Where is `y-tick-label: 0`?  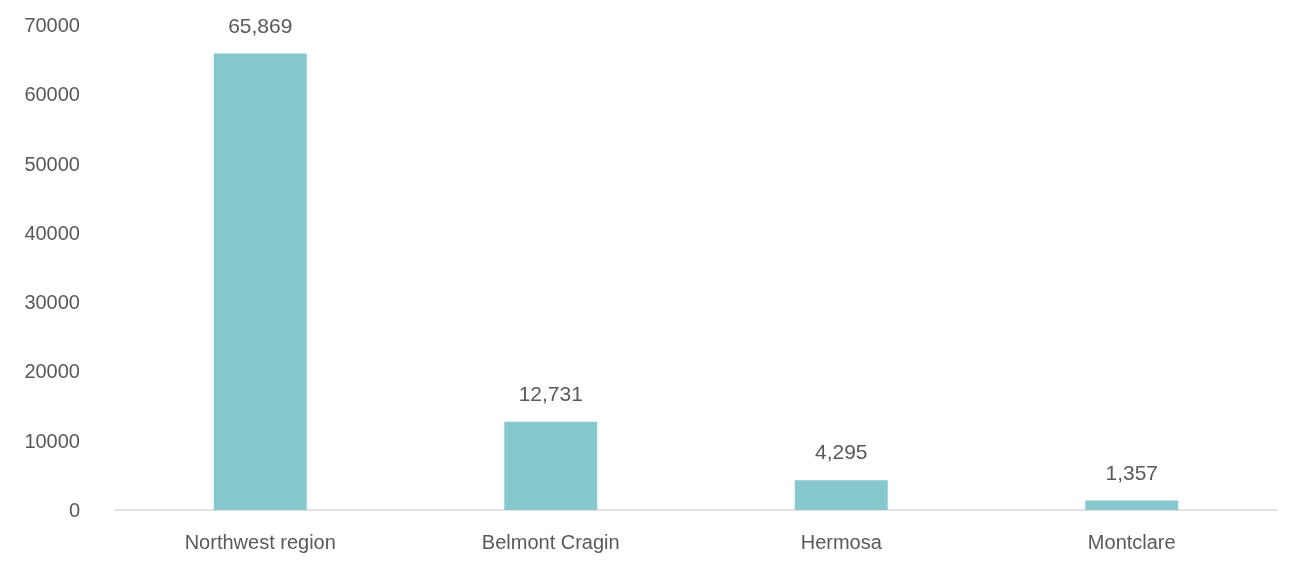 y-tick-label: 0 is located at coordinates (74, 510).